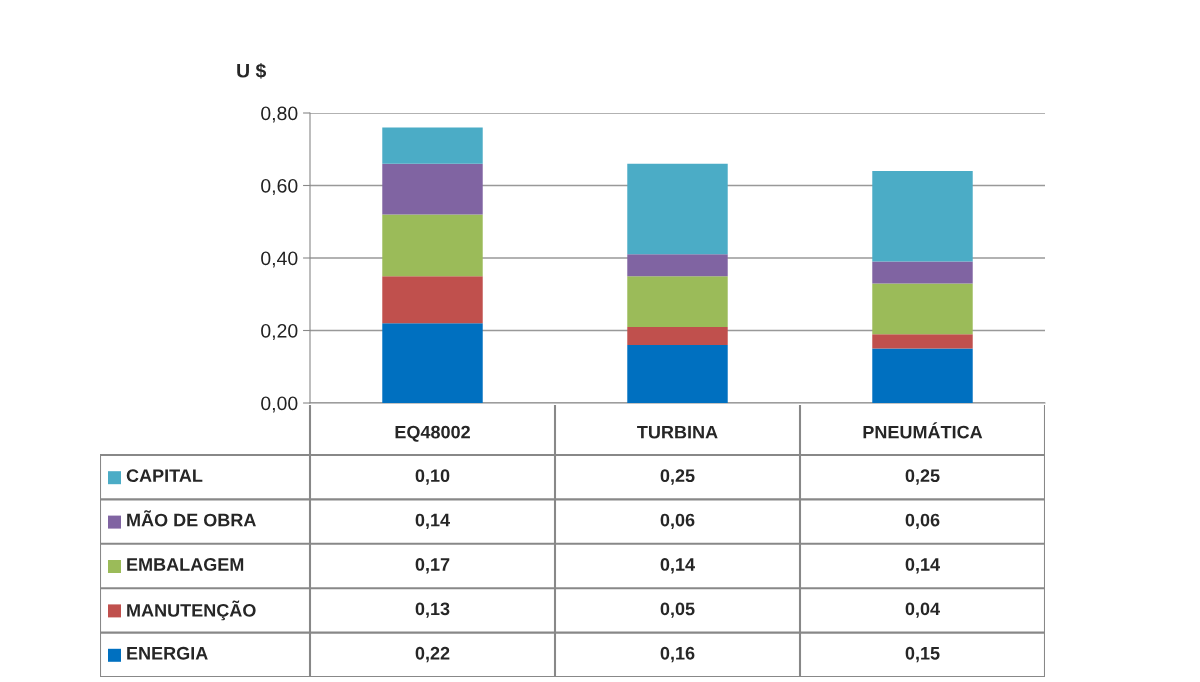 This screenshot has height=682, width=1200. I want to click on legend-label: MANUTENÇÃO, so click(191, 610).